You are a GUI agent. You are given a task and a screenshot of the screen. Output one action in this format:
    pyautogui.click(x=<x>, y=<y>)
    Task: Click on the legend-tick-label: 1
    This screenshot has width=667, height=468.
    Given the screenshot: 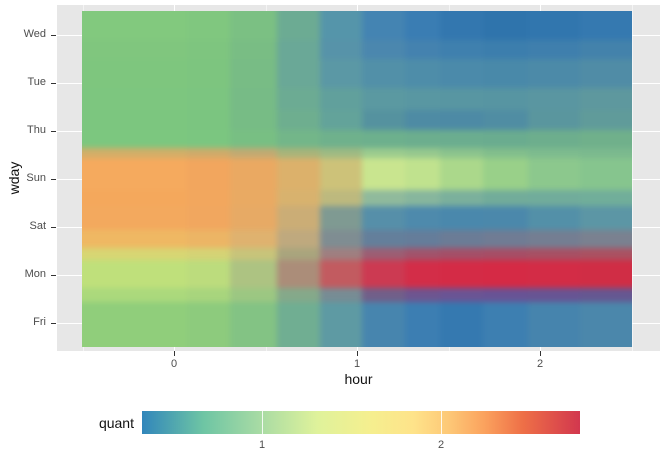 What is the action you would take?
    pyautogui.click(x=262, y=445)
    